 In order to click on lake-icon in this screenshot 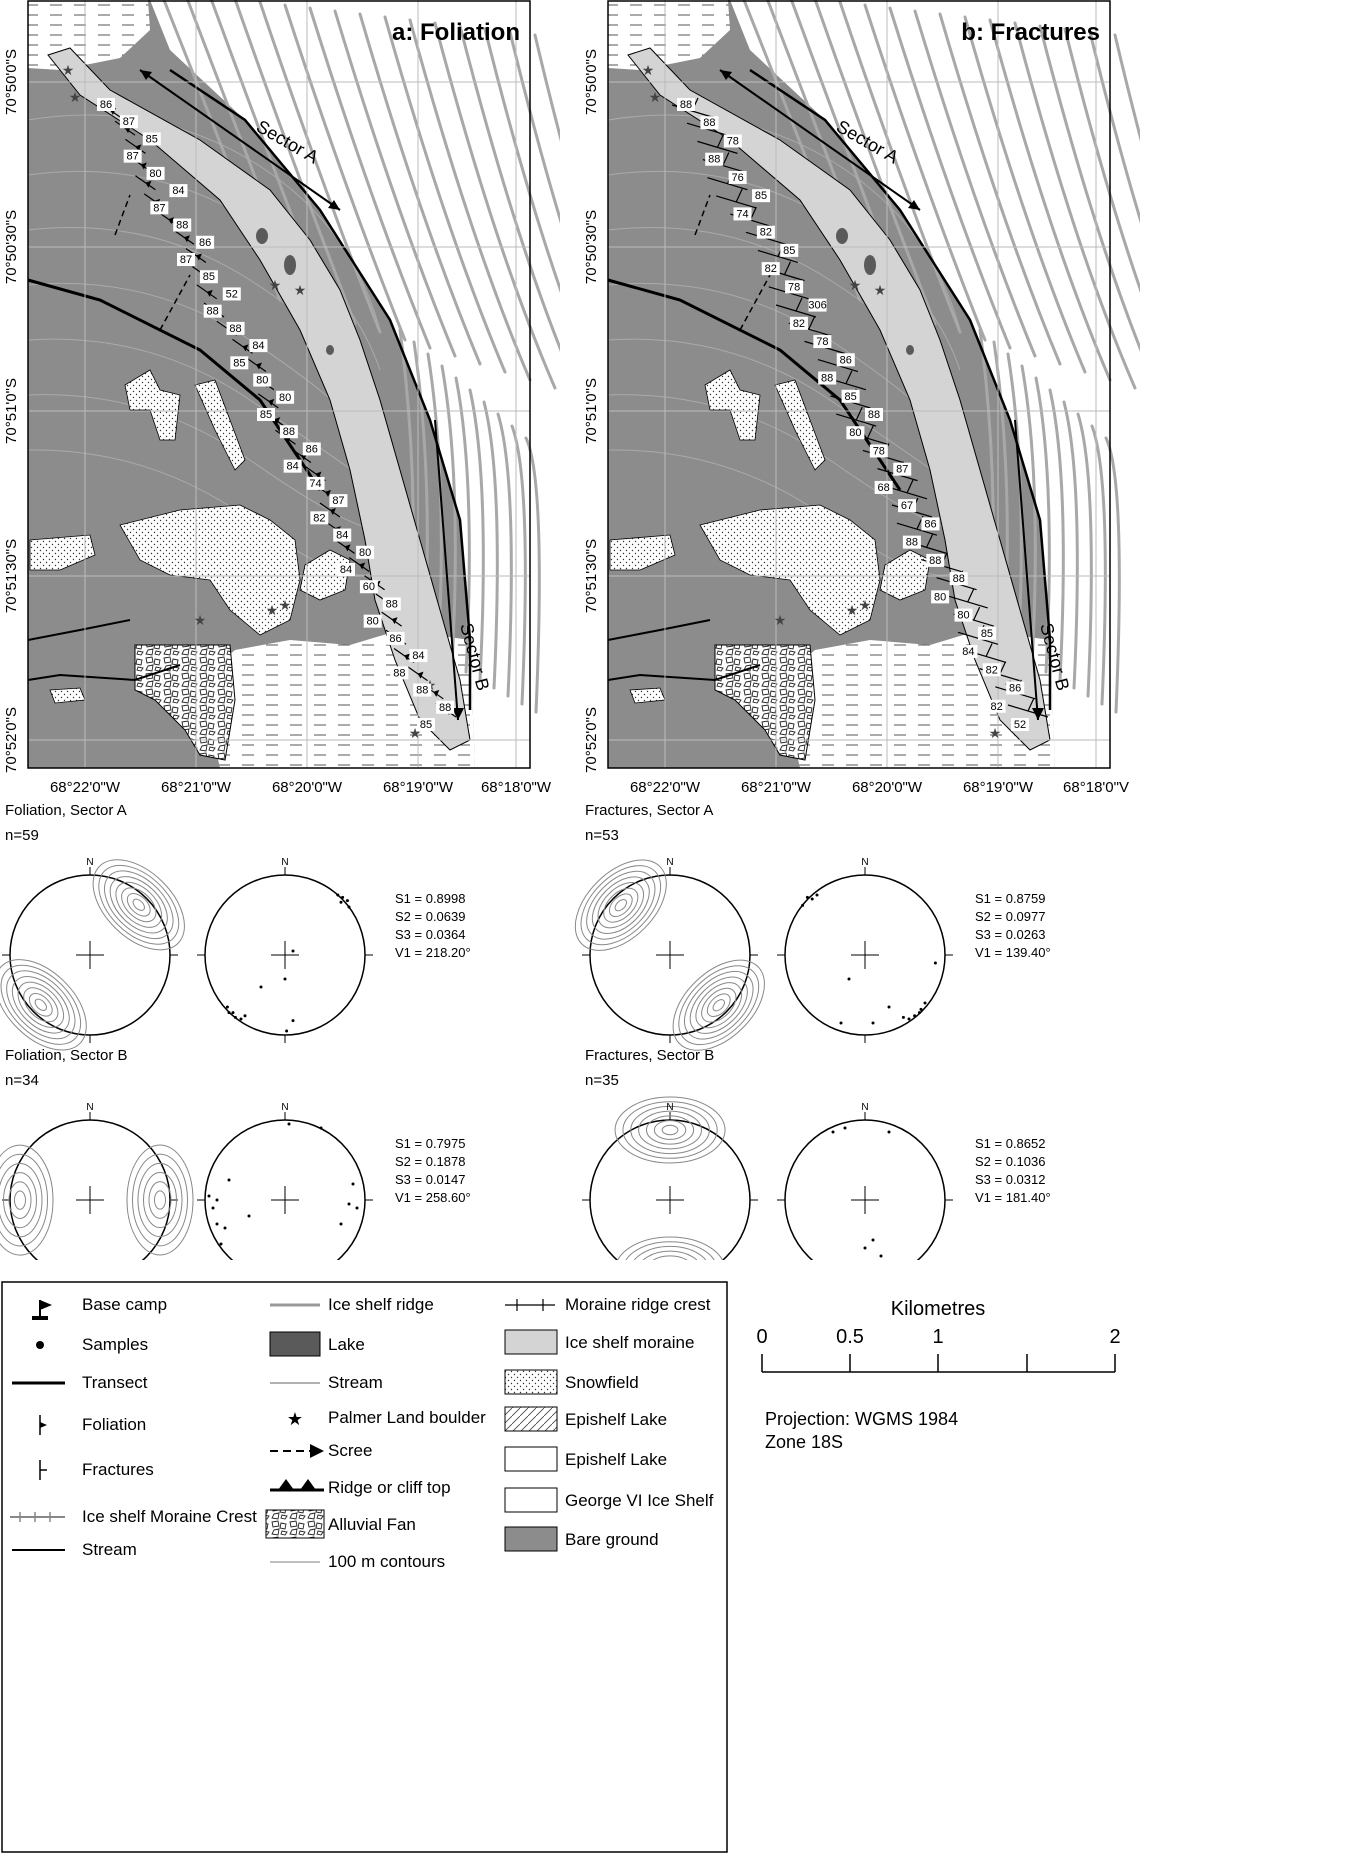, I will do `click(295, 1344)`.